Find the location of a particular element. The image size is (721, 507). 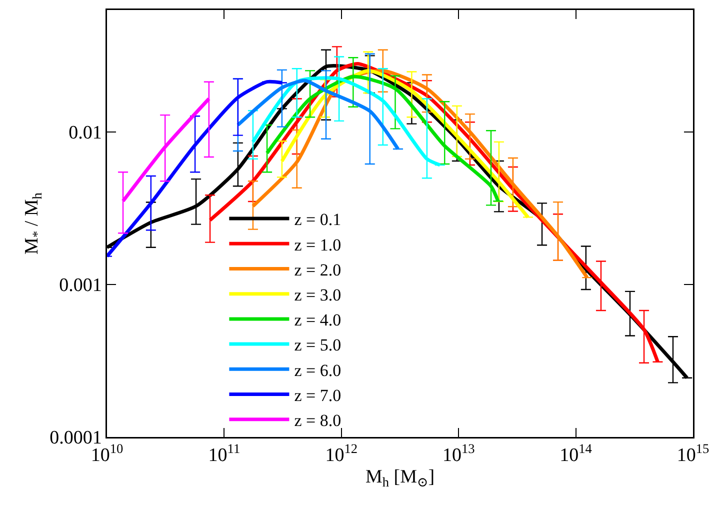

legend-label: z = 8.0 is located at coordinates (318, 420).